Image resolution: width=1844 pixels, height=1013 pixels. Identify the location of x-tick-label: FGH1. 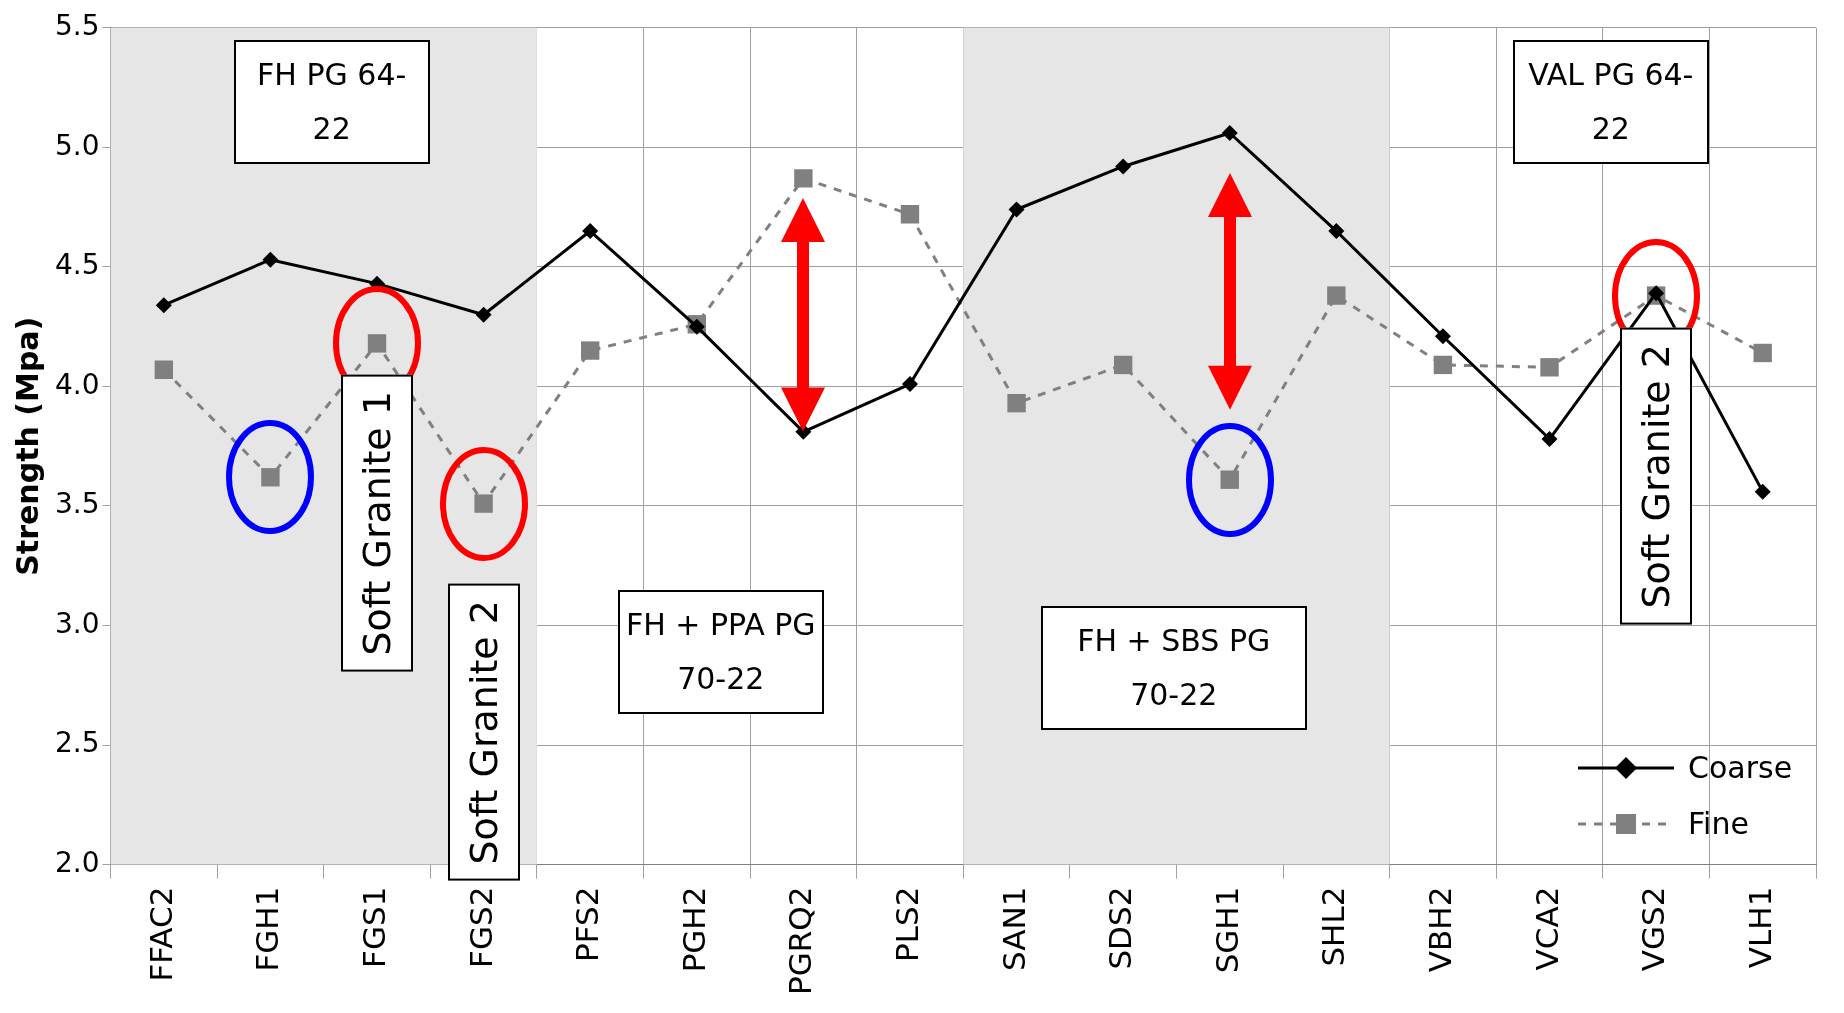
(267, 929).